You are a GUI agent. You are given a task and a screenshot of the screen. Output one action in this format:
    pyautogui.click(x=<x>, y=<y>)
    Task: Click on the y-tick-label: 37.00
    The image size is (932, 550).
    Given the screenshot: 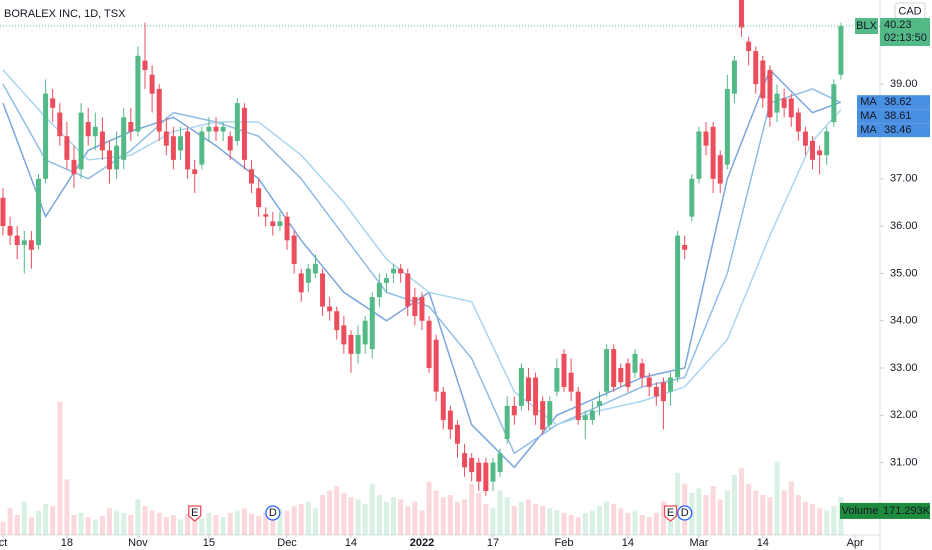 What is the action you would take?
    pyautogui.click(x=904, y=179)
    